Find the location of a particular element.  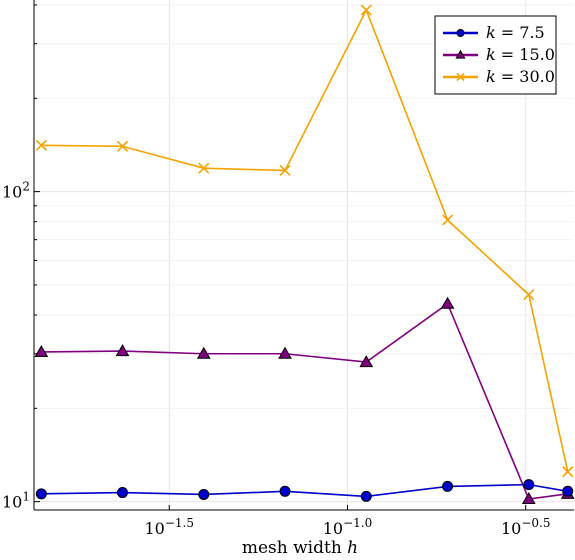

x-tick-label-exponent: −1.5 is located at coordinates (179, 523).